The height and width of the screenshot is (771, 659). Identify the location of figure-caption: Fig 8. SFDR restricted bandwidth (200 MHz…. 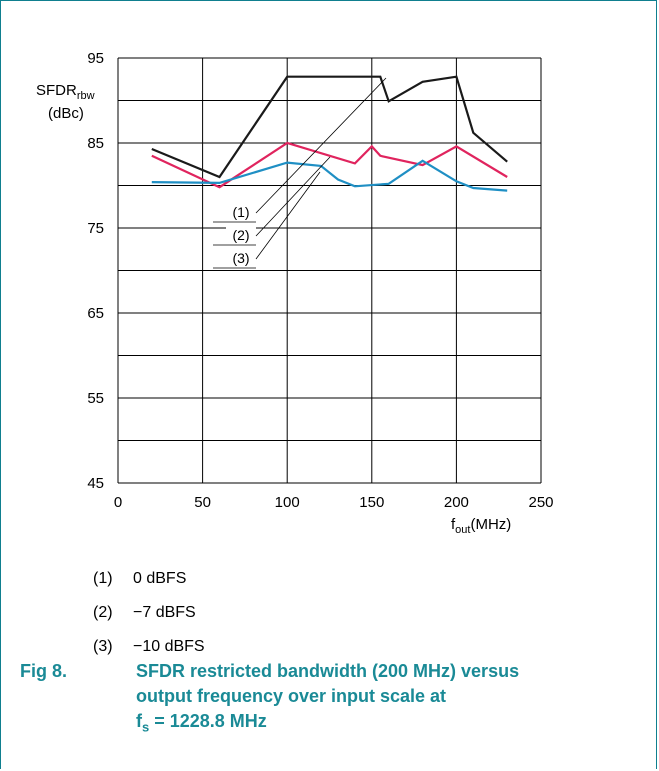
(338, 699).